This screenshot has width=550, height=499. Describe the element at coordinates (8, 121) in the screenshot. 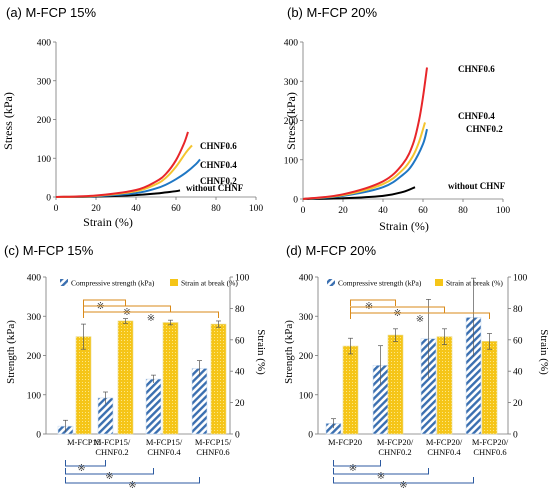

I see `y-axis-label: Stress (kPa)` at that location.